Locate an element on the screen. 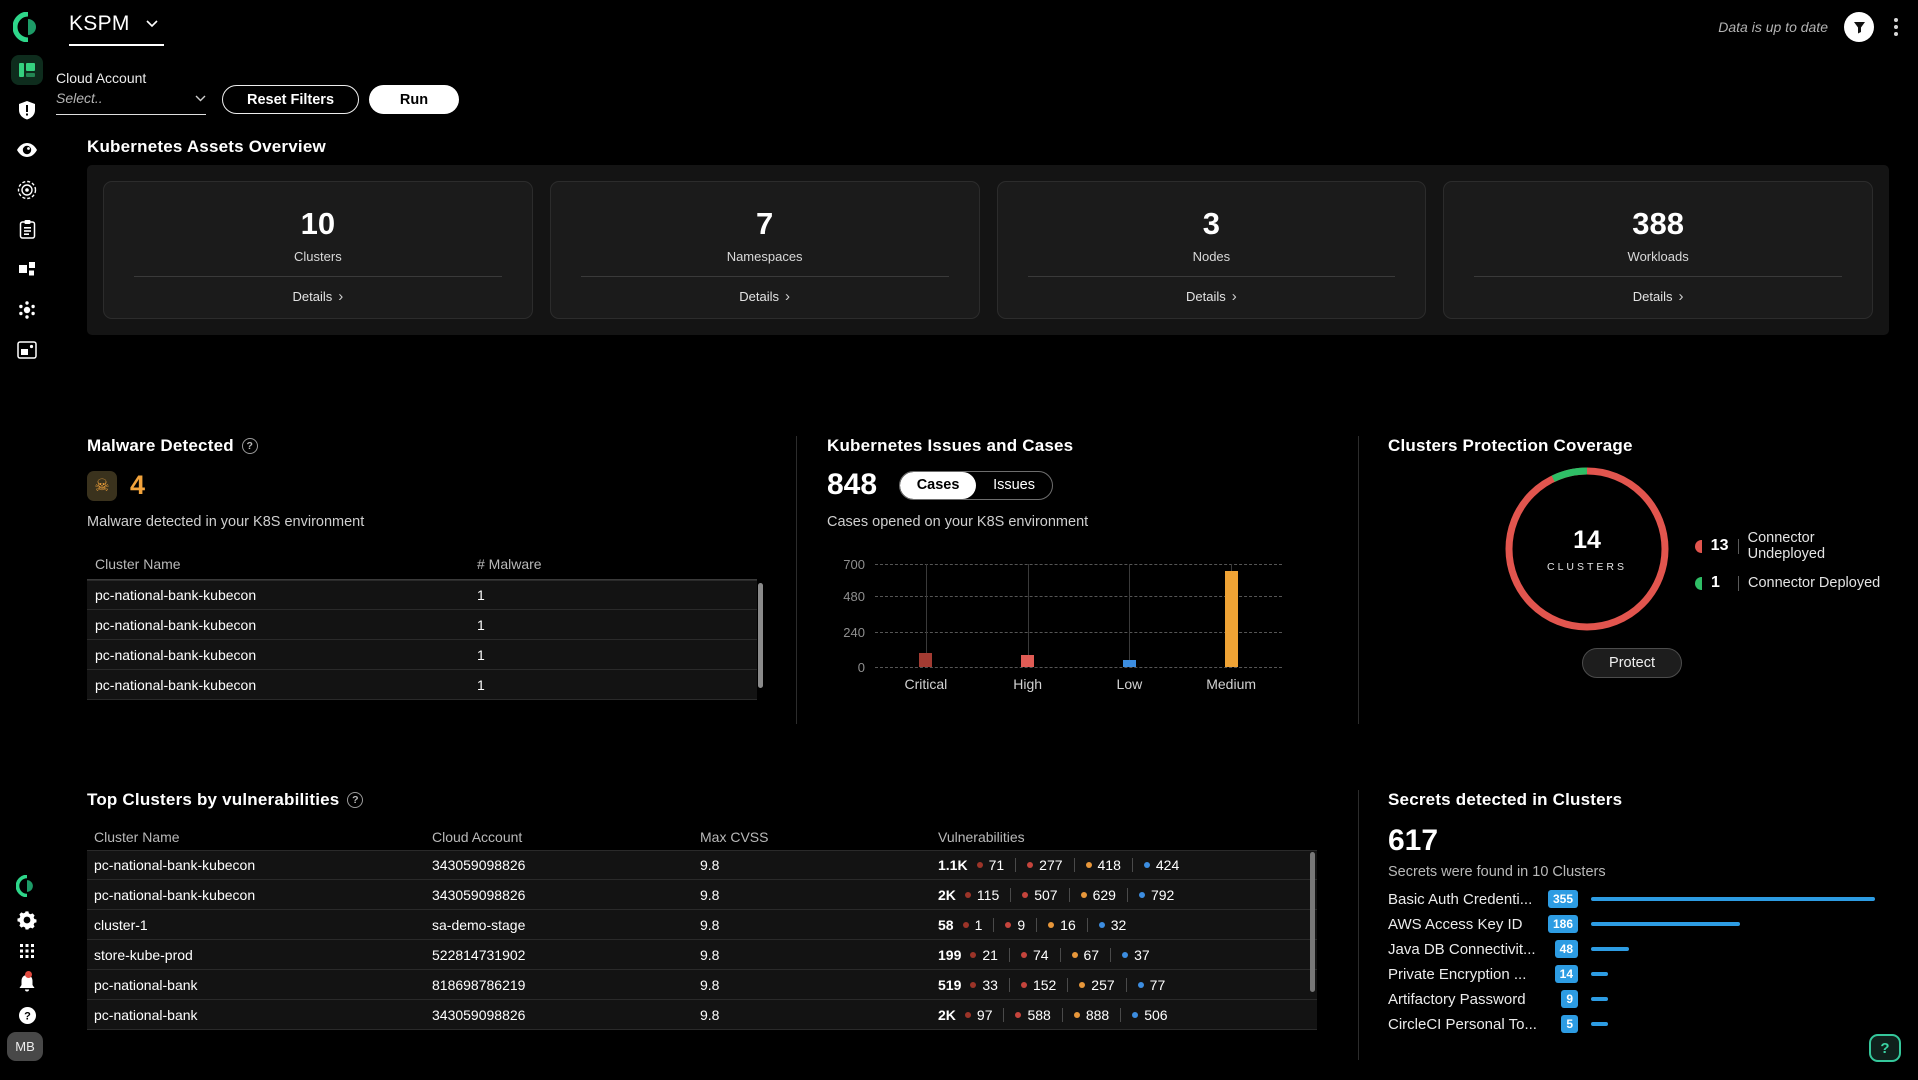 This screenshot has height=1080, width=1918. severity-count: 257 is located at coordinates (1097, 984).